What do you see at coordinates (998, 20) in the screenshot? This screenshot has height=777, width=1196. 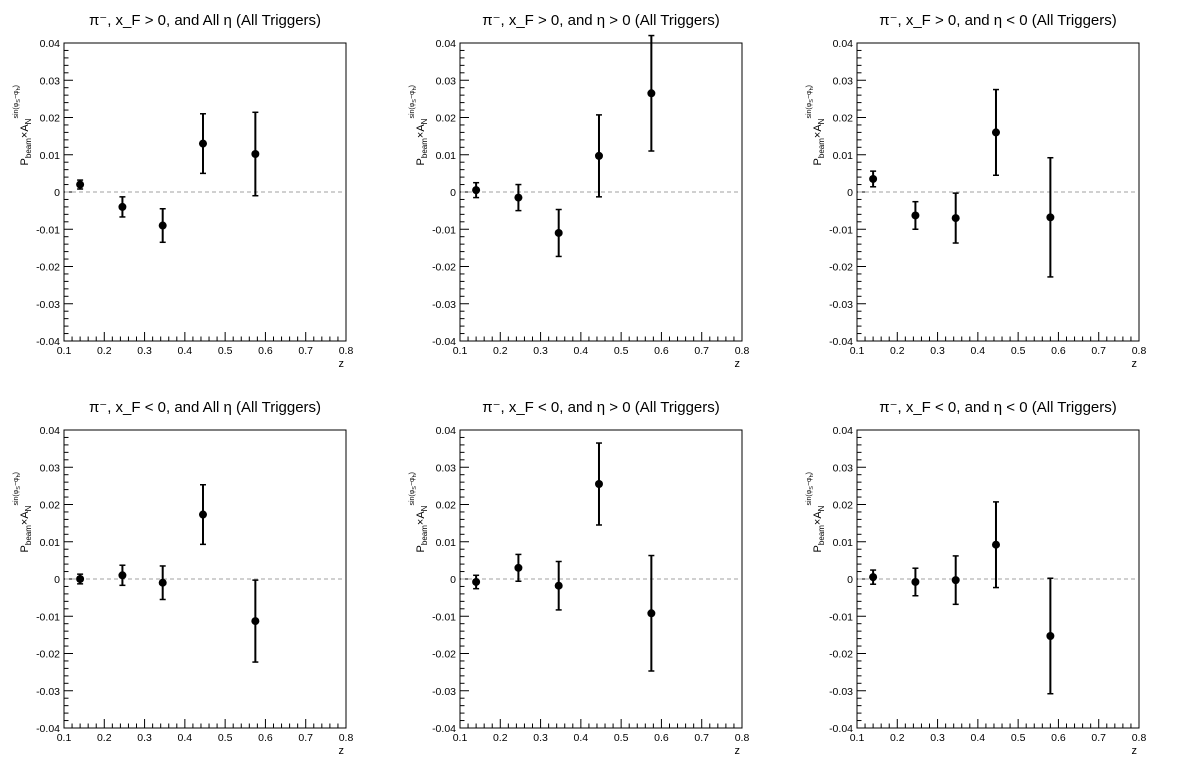 I see `chart-title: π⁻, x_F > 0, and η < 0 (All Triggers)` at bounding box center [998, 20].